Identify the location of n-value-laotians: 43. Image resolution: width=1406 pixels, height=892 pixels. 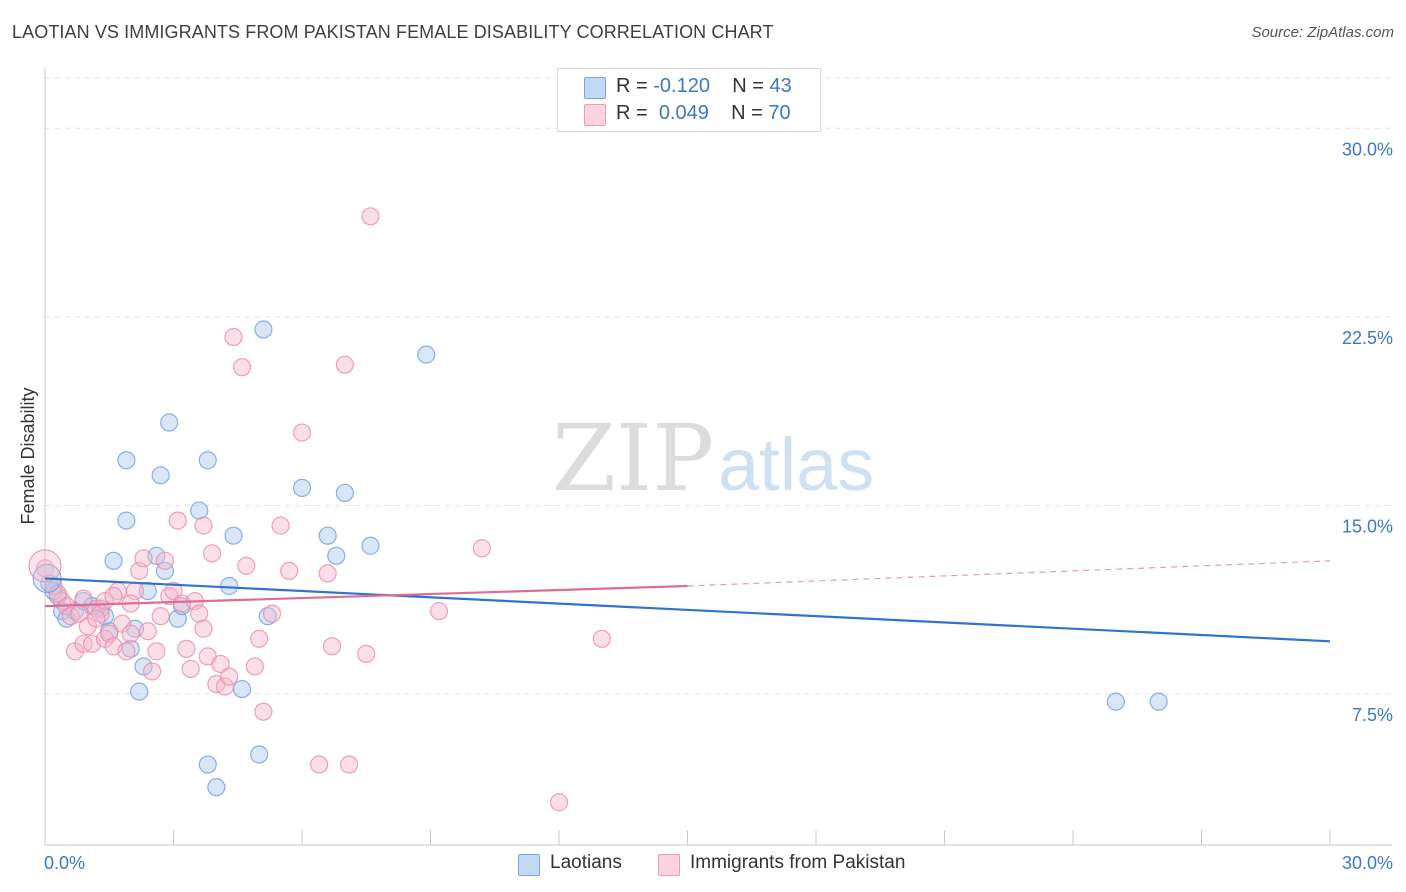
(780, 86).